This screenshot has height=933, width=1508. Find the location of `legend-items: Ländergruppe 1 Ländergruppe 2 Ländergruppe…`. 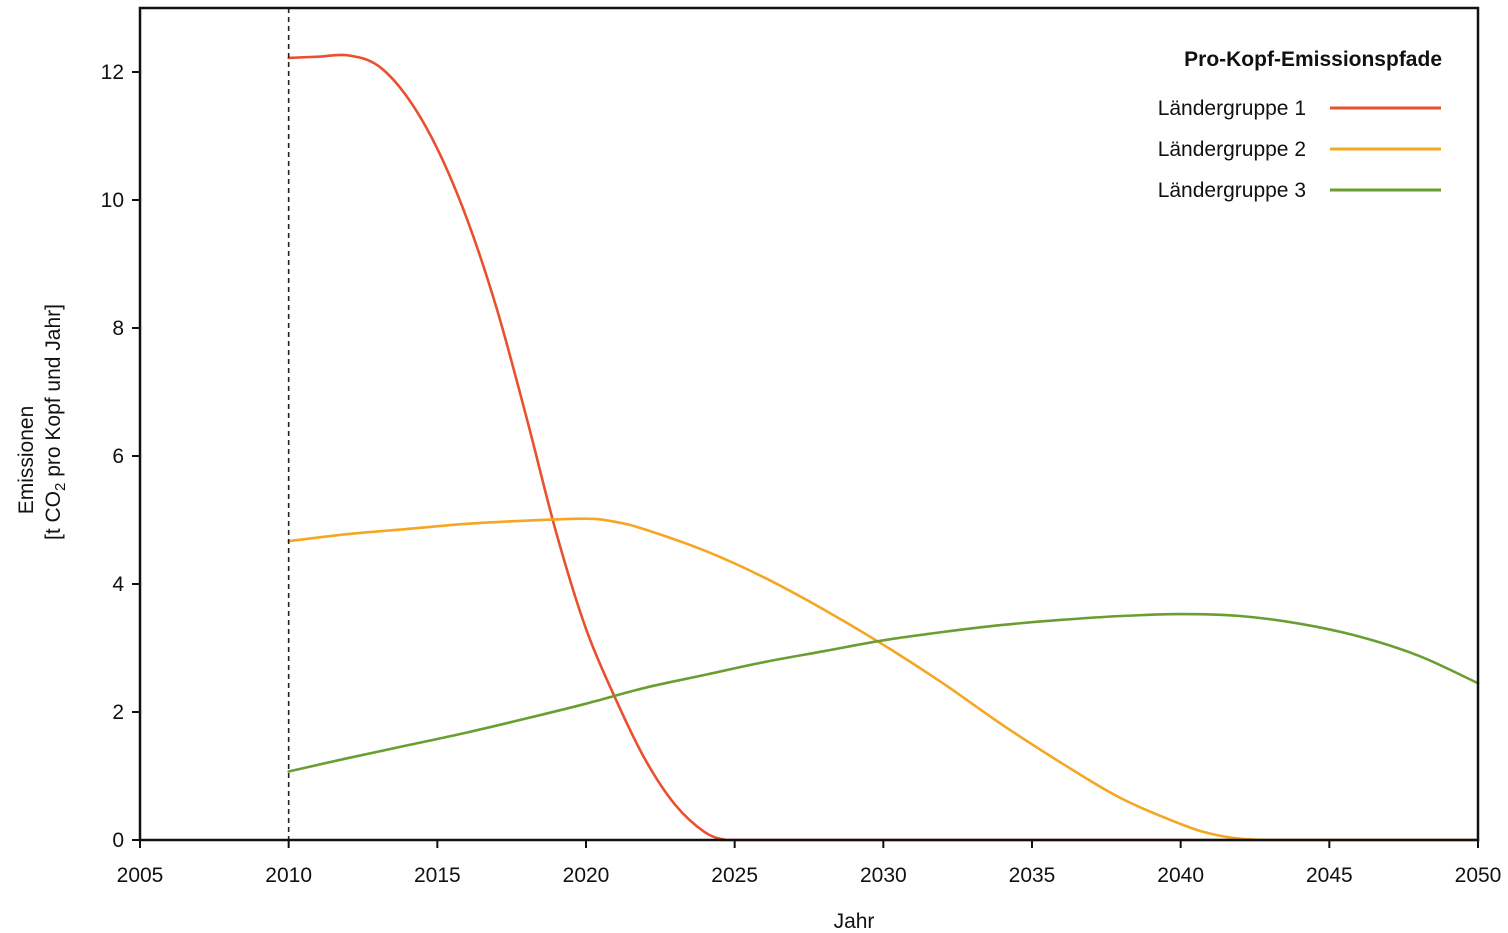

legend-items: Ländergruppe 1 Ländergruppe 2 Ländergruppe… is located at coordinates (1299, 149).